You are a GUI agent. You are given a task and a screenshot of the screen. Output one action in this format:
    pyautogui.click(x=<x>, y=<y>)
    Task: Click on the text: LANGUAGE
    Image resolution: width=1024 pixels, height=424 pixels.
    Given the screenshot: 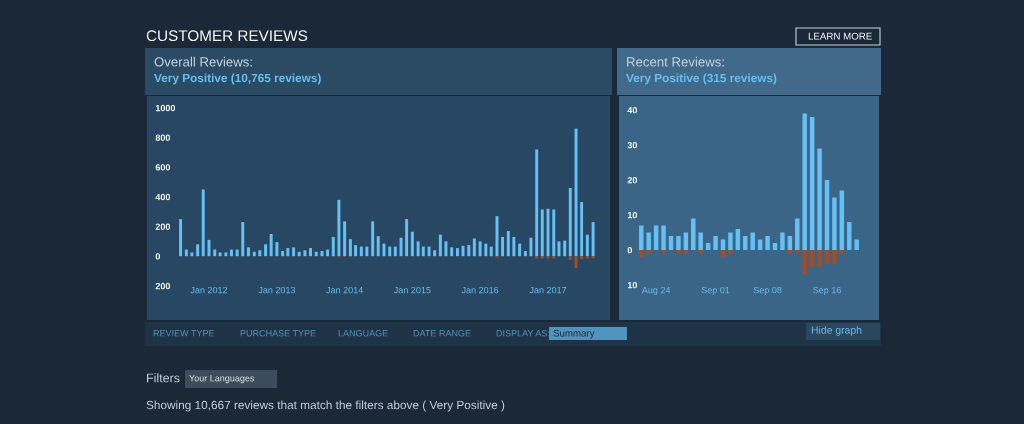 What is the action you would take?
    pyautogui.click(x=363, y=333)
    